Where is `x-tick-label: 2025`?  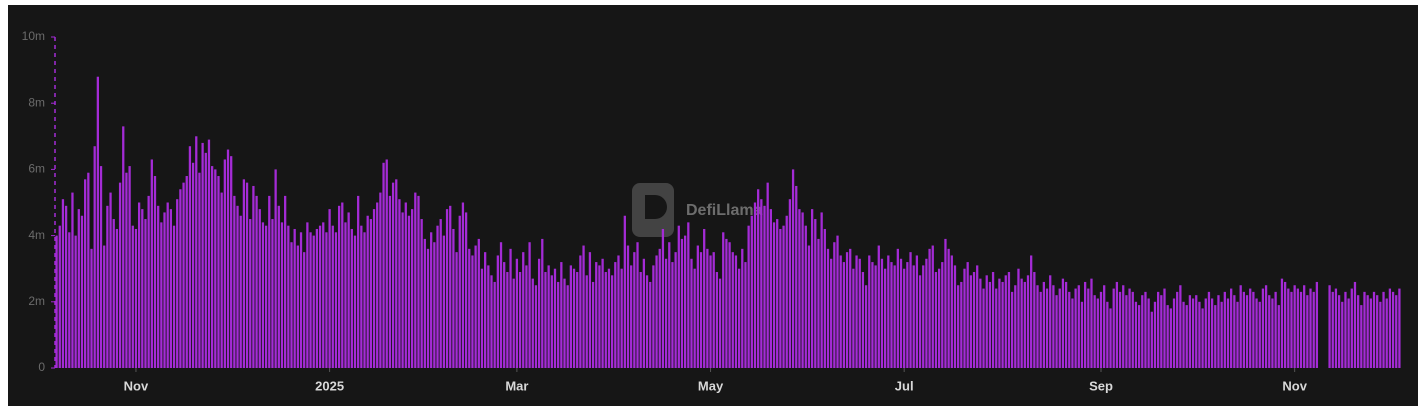
x-tick-label: 2025 is located at coordinates (329, 385).